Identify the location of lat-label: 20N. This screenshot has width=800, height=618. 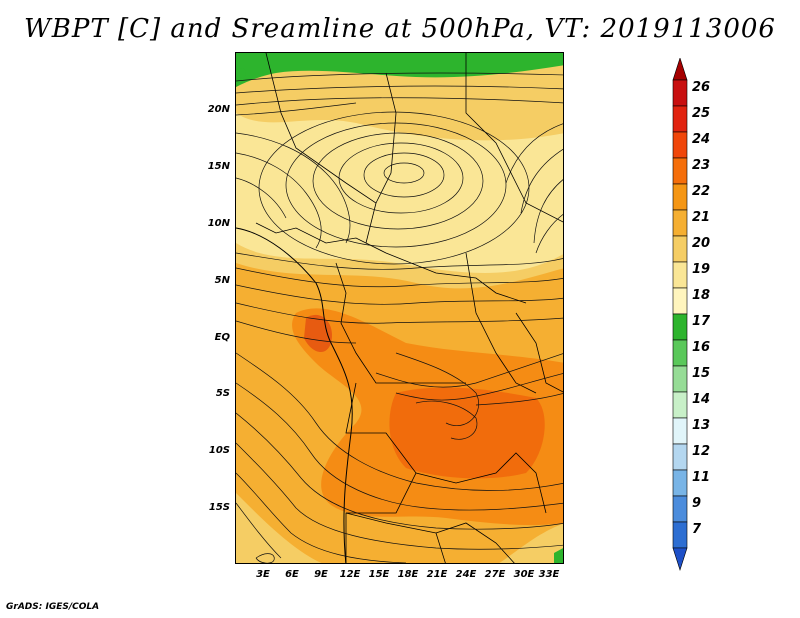
(218, 109).